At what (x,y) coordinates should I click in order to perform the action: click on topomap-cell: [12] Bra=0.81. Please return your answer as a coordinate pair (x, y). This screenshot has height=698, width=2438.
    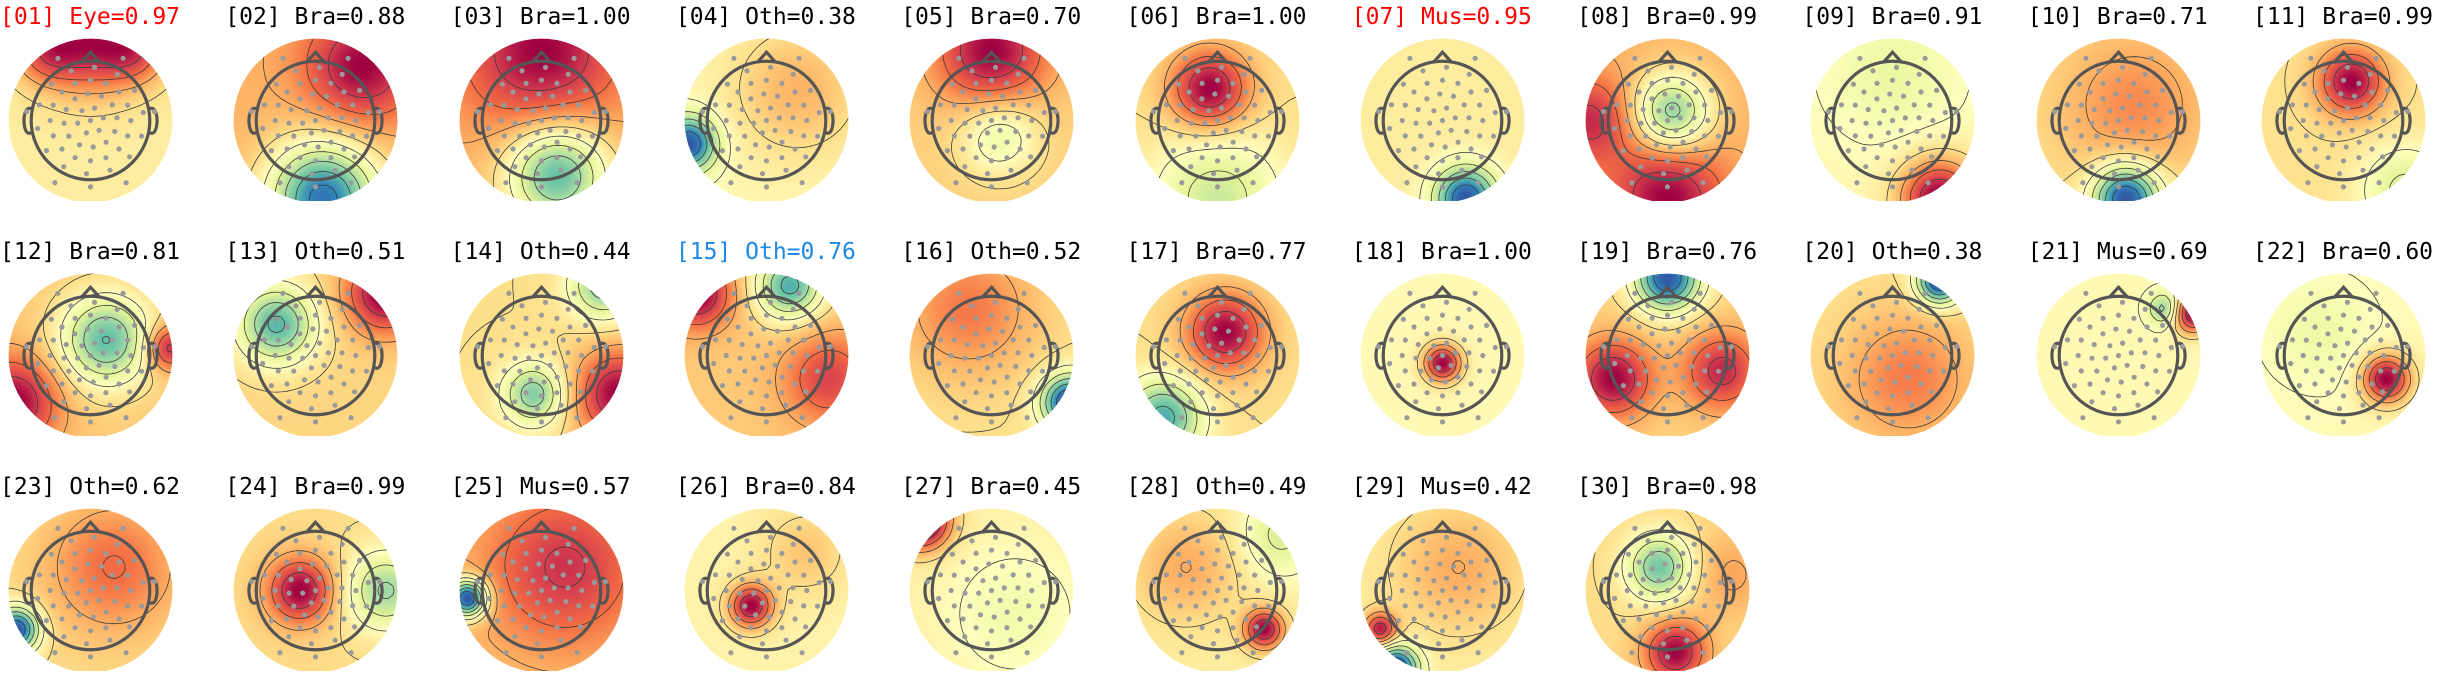
    Looking at the image, I should click on (112, 350).